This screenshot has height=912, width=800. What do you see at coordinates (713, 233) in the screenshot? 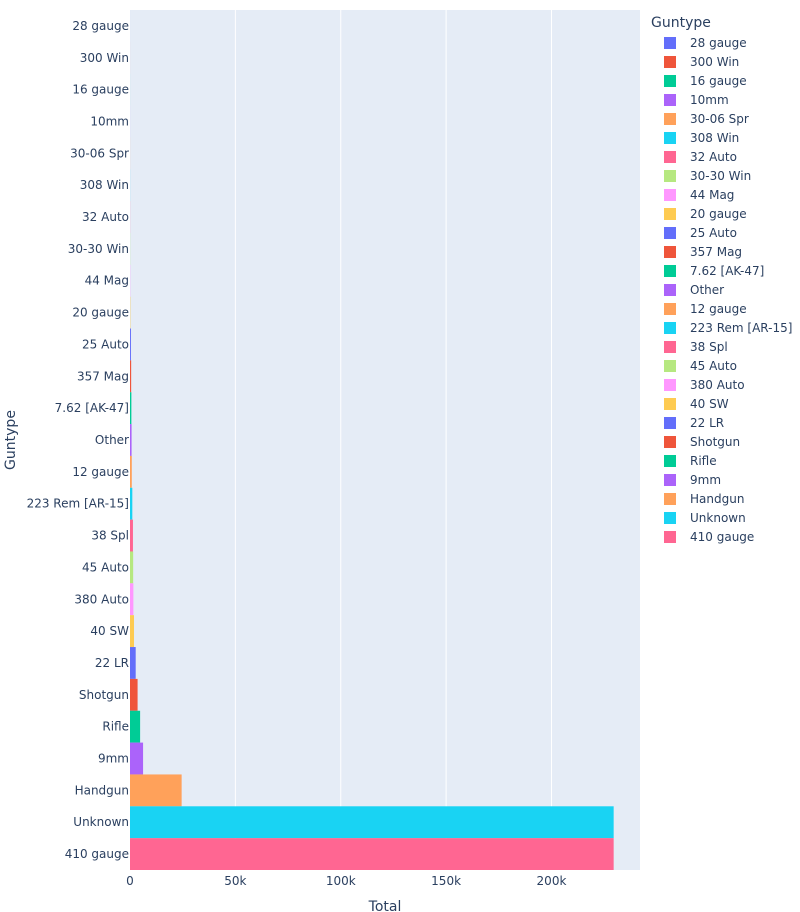
I see `legend-item-label: 25 Auto` at bounding box center [713, 233].